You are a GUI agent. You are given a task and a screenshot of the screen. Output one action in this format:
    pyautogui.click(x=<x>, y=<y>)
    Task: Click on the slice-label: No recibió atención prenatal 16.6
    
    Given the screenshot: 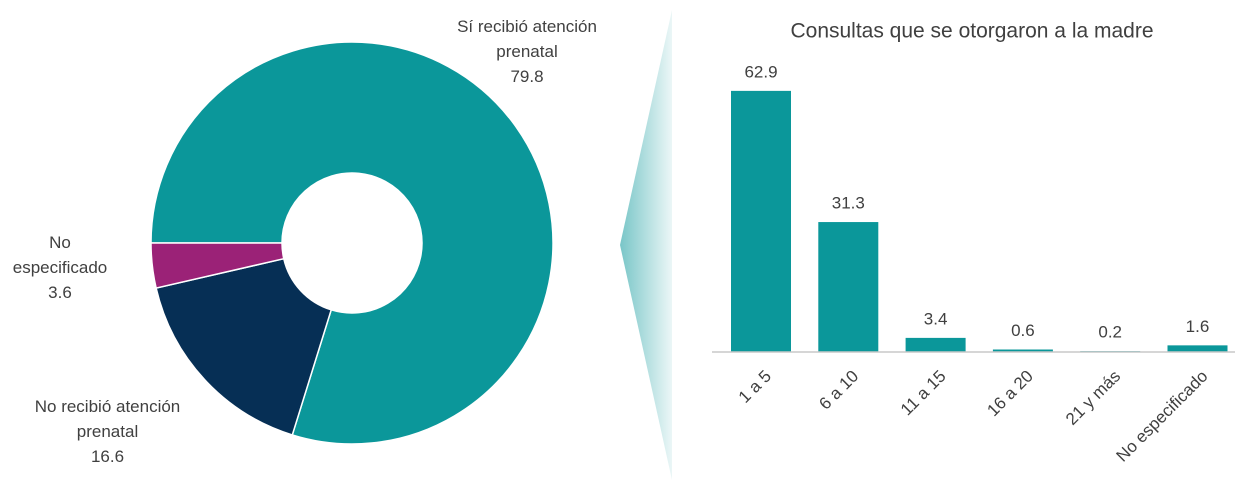 What is the action you would take?
    pyautogui.click(x=107, y=431)
    